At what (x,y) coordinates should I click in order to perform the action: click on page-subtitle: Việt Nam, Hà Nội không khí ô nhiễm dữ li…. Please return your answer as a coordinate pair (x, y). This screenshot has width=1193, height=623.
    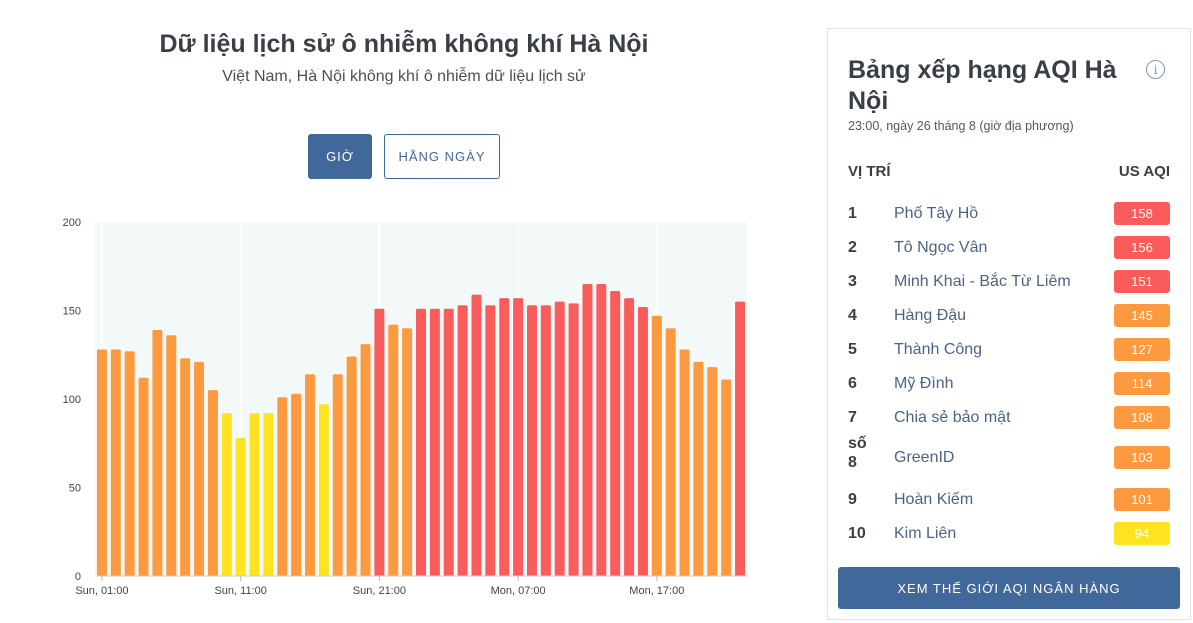
    Looking at the image, I should click on (404, 76).